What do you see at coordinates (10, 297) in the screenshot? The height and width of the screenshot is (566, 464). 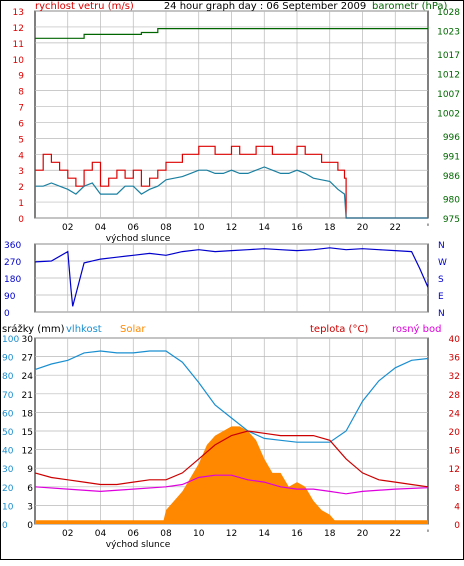 I see `direction-axis-tick-label: 90` at bounding box center [10, 297].